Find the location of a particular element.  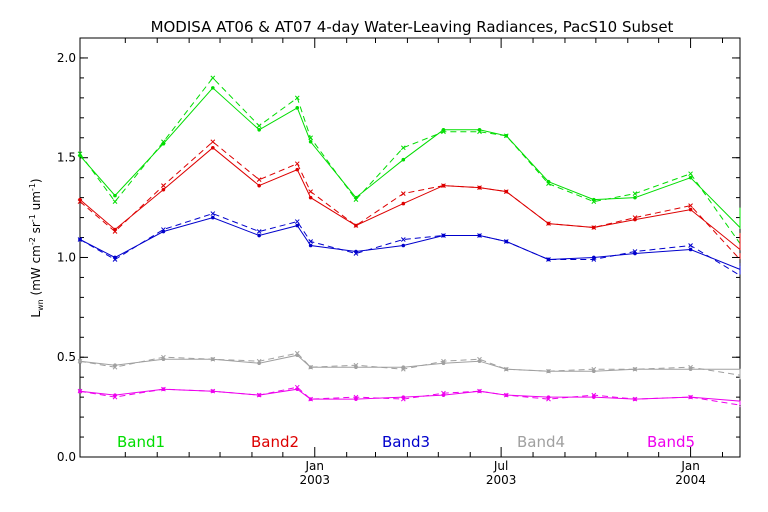

series-band3 is located at coordinates (409, 244).